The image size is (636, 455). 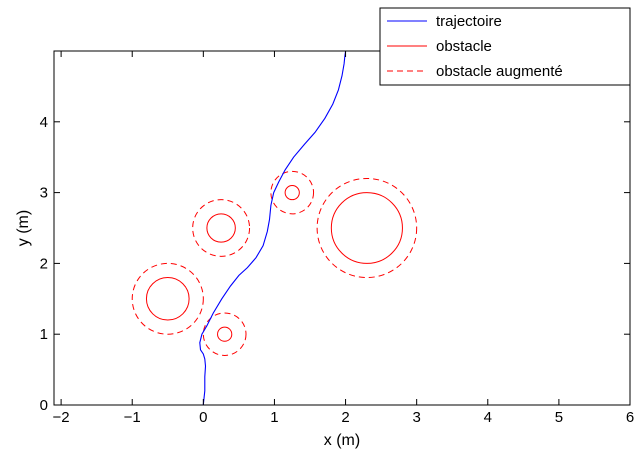 What do you see at coordinates (499, 71) in the screenshot?
I see `legend-label-obstacle-augmente: obstacle augmenté` at bounding box center [499, 71].